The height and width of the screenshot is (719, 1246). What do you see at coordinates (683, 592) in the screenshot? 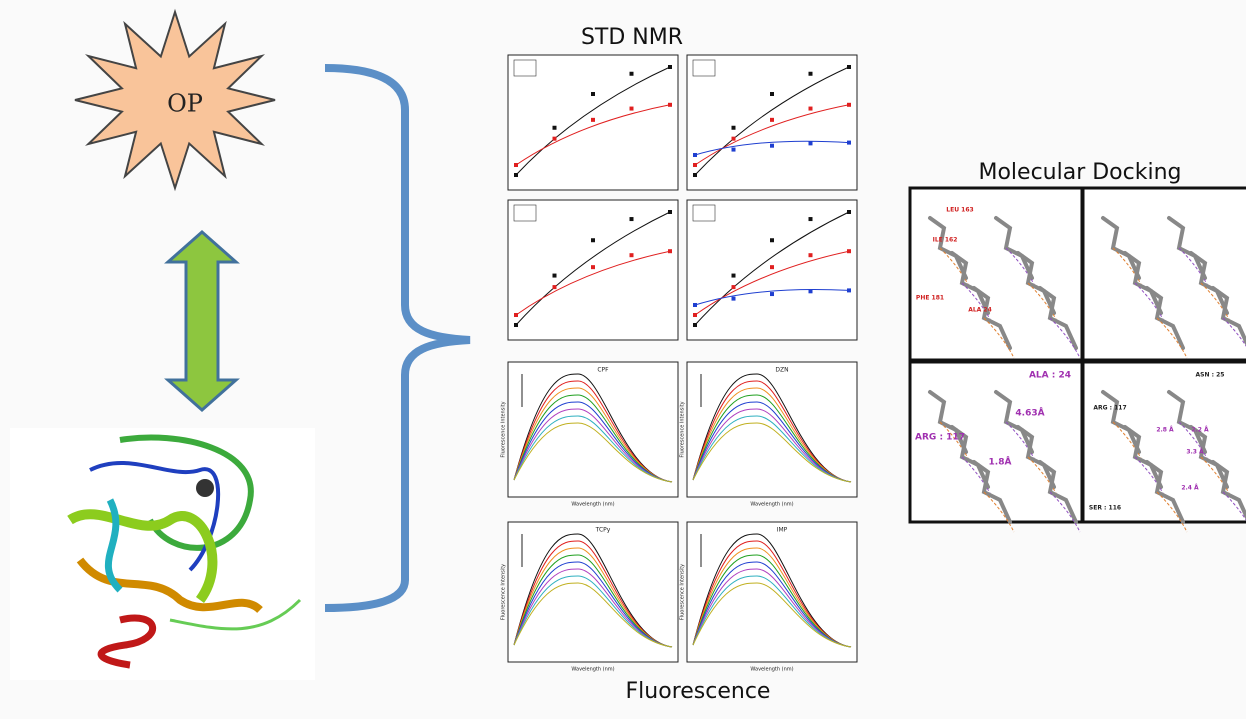
I see `y-axis-label: Fluorescence Intensity` at bounding box center [683, 592].